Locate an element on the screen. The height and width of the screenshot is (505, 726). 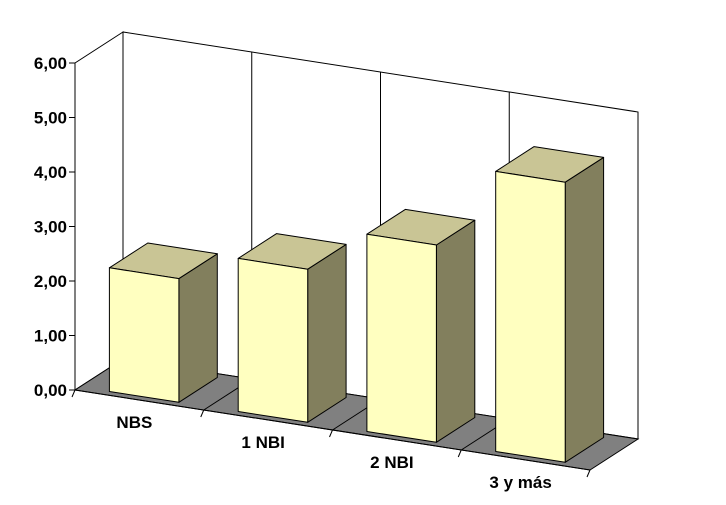
y-tick-label: 4,00 is located at coordinates (50, 172).